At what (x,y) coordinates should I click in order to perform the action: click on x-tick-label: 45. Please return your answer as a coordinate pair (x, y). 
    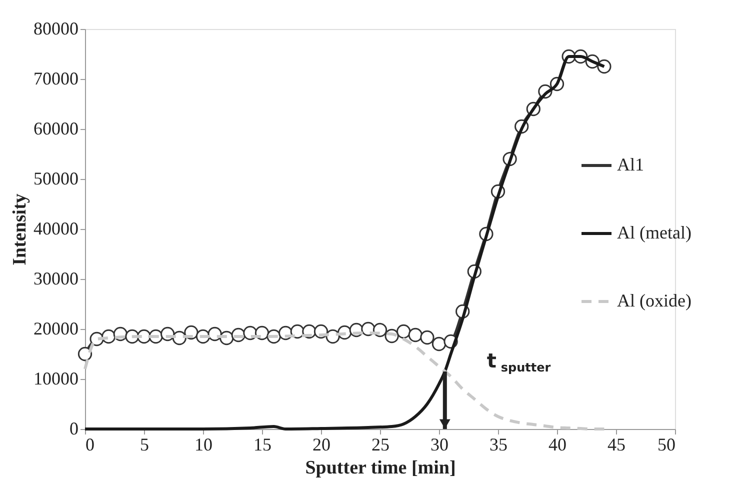
    Looking at the image, I should click on (617, 444).